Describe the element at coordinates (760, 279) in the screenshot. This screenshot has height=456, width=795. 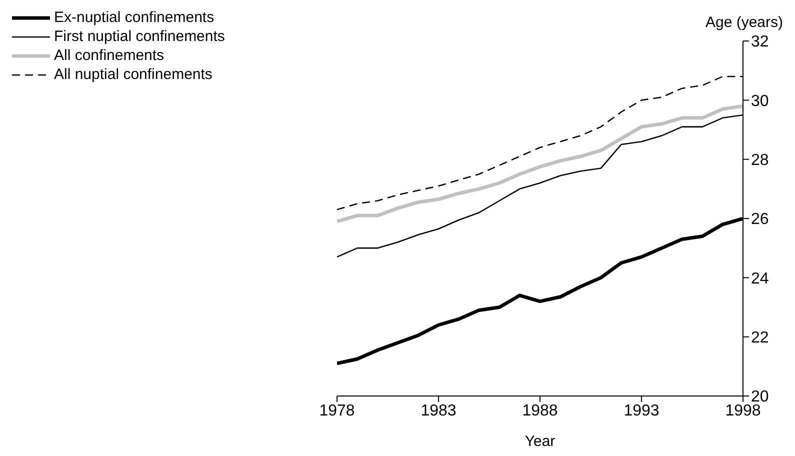
I see `y-tick-label: 24` at that location.